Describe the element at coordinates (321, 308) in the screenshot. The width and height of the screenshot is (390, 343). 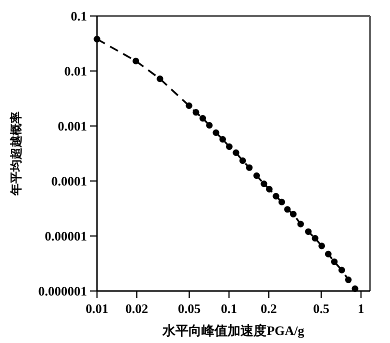
I see `x-tick-label: 0.5` at that location.